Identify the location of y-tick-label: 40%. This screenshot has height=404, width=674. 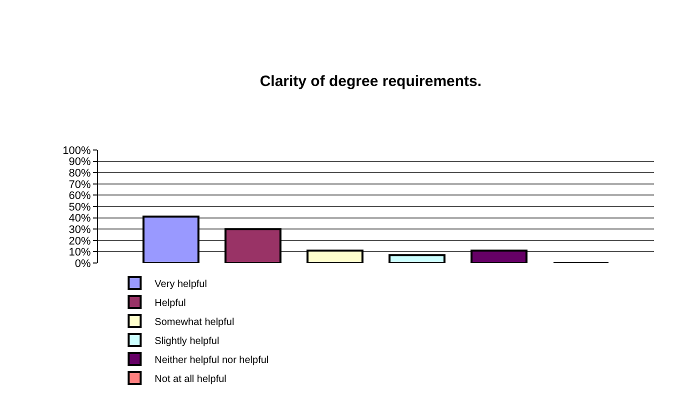
(80, 218).